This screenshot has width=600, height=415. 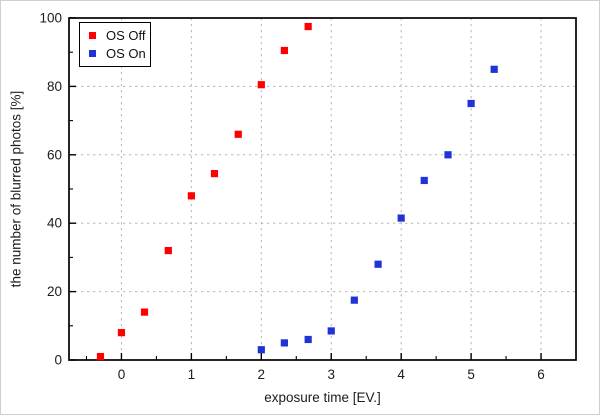 I want to click on legend: OS Off OS On, so click(x=115, y=44).